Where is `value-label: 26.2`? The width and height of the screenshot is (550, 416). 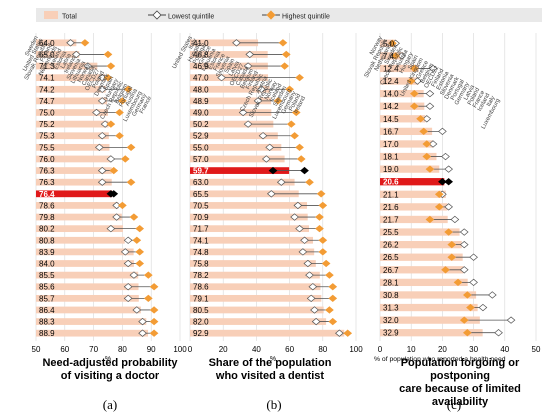
value-label: 26.2 is located at coordinates (391, 245).